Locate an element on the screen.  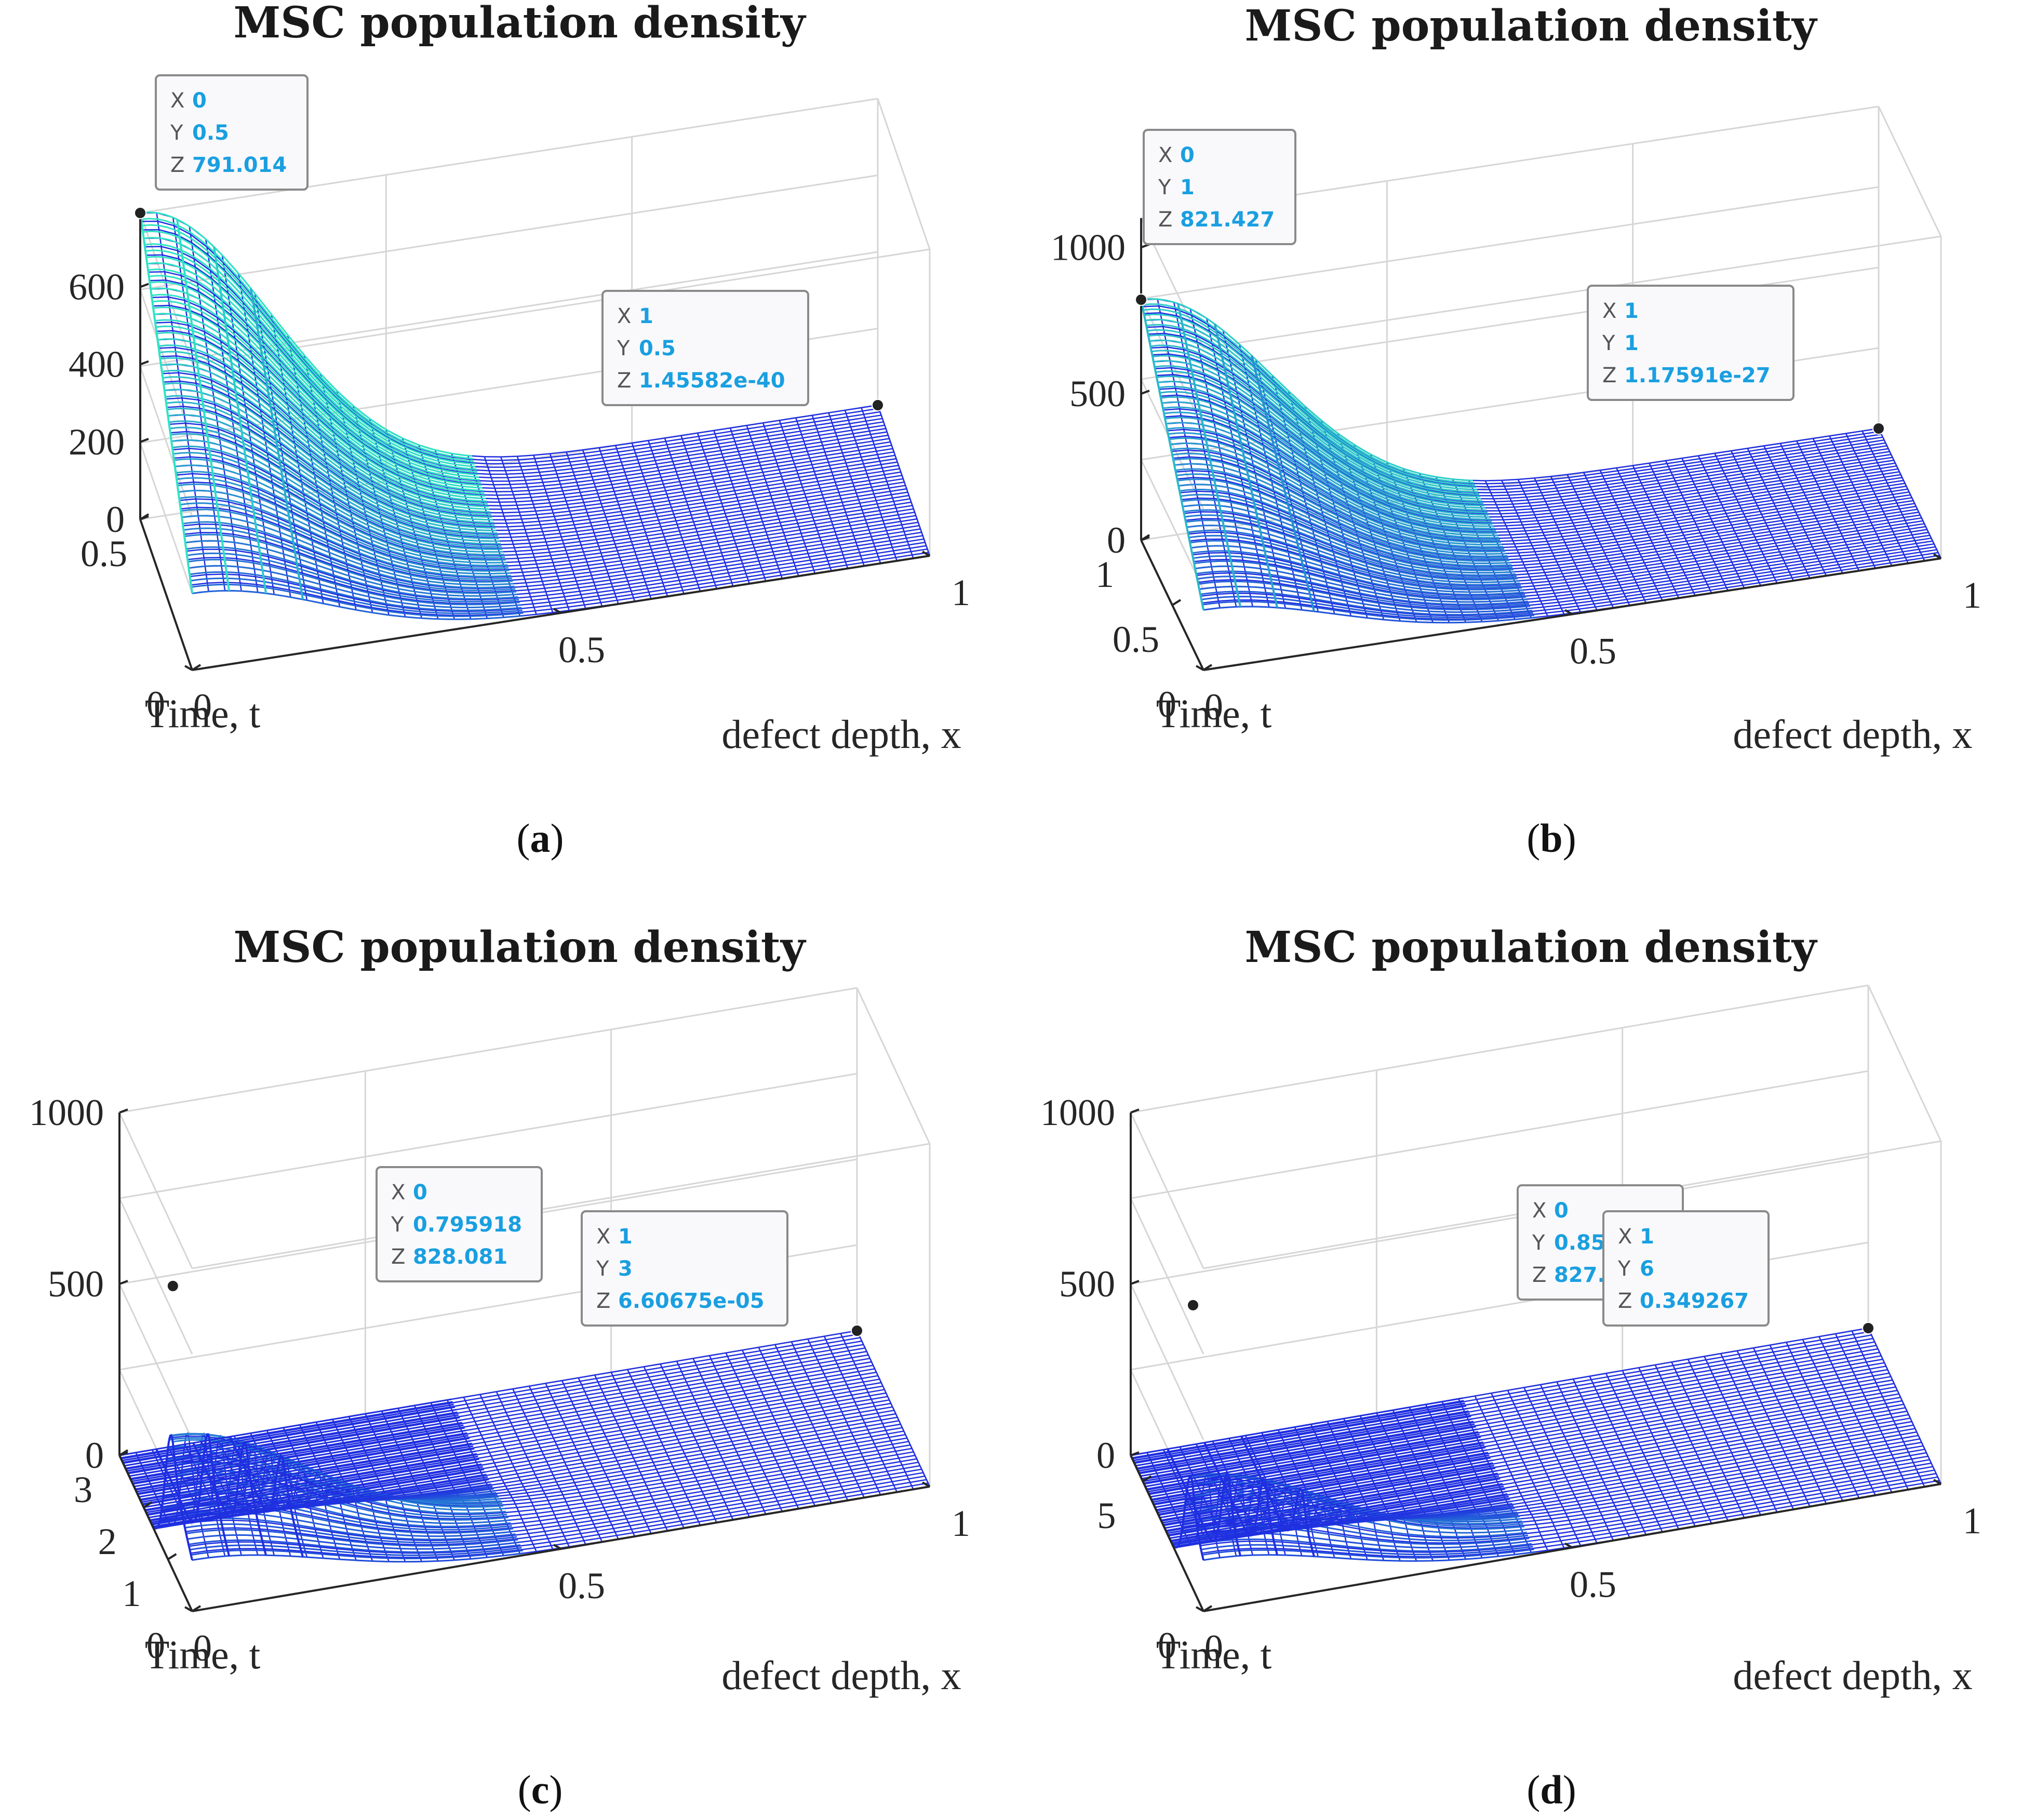
datatip: X 1Y 6Z 0.349267 is located at coordinates (1738, 1272).